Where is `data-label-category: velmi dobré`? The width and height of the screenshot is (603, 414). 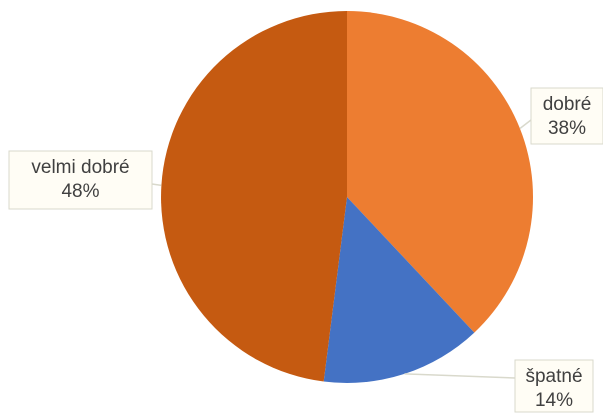
data-label-category: velmi dobré is located at coordinates (80, 167).